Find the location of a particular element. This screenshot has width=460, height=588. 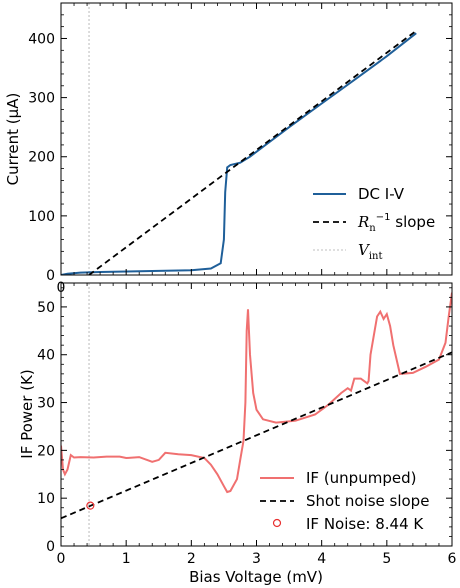

bottom-x-tick-label: 0 is located at coordinates (61, 559).